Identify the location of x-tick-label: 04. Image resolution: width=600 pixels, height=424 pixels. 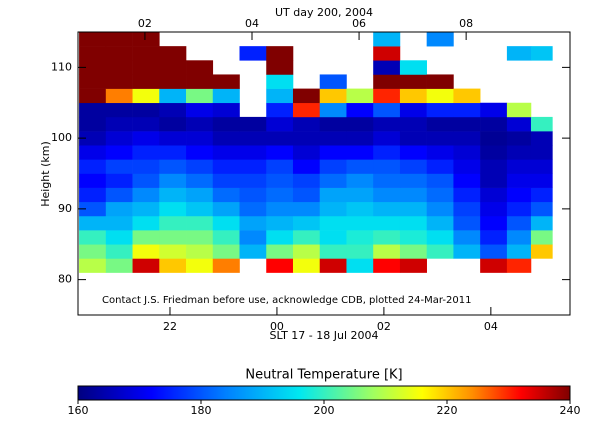
(491, 326).